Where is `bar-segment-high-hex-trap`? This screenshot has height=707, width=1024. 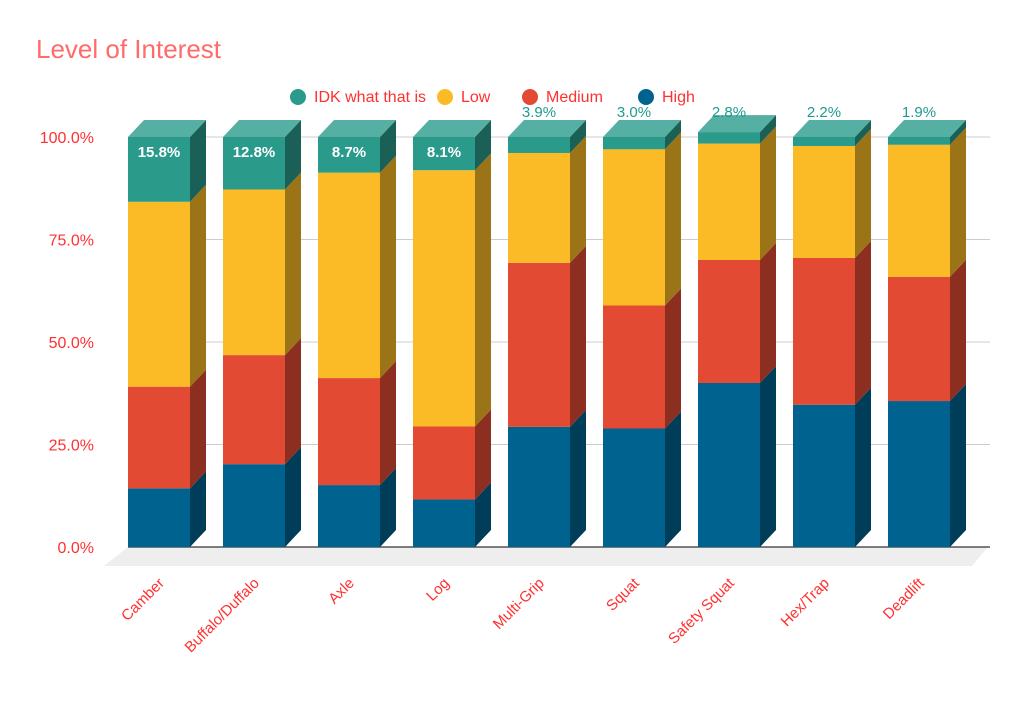 bar-segment-high-hex-trap is located at coordinates (832, 467).